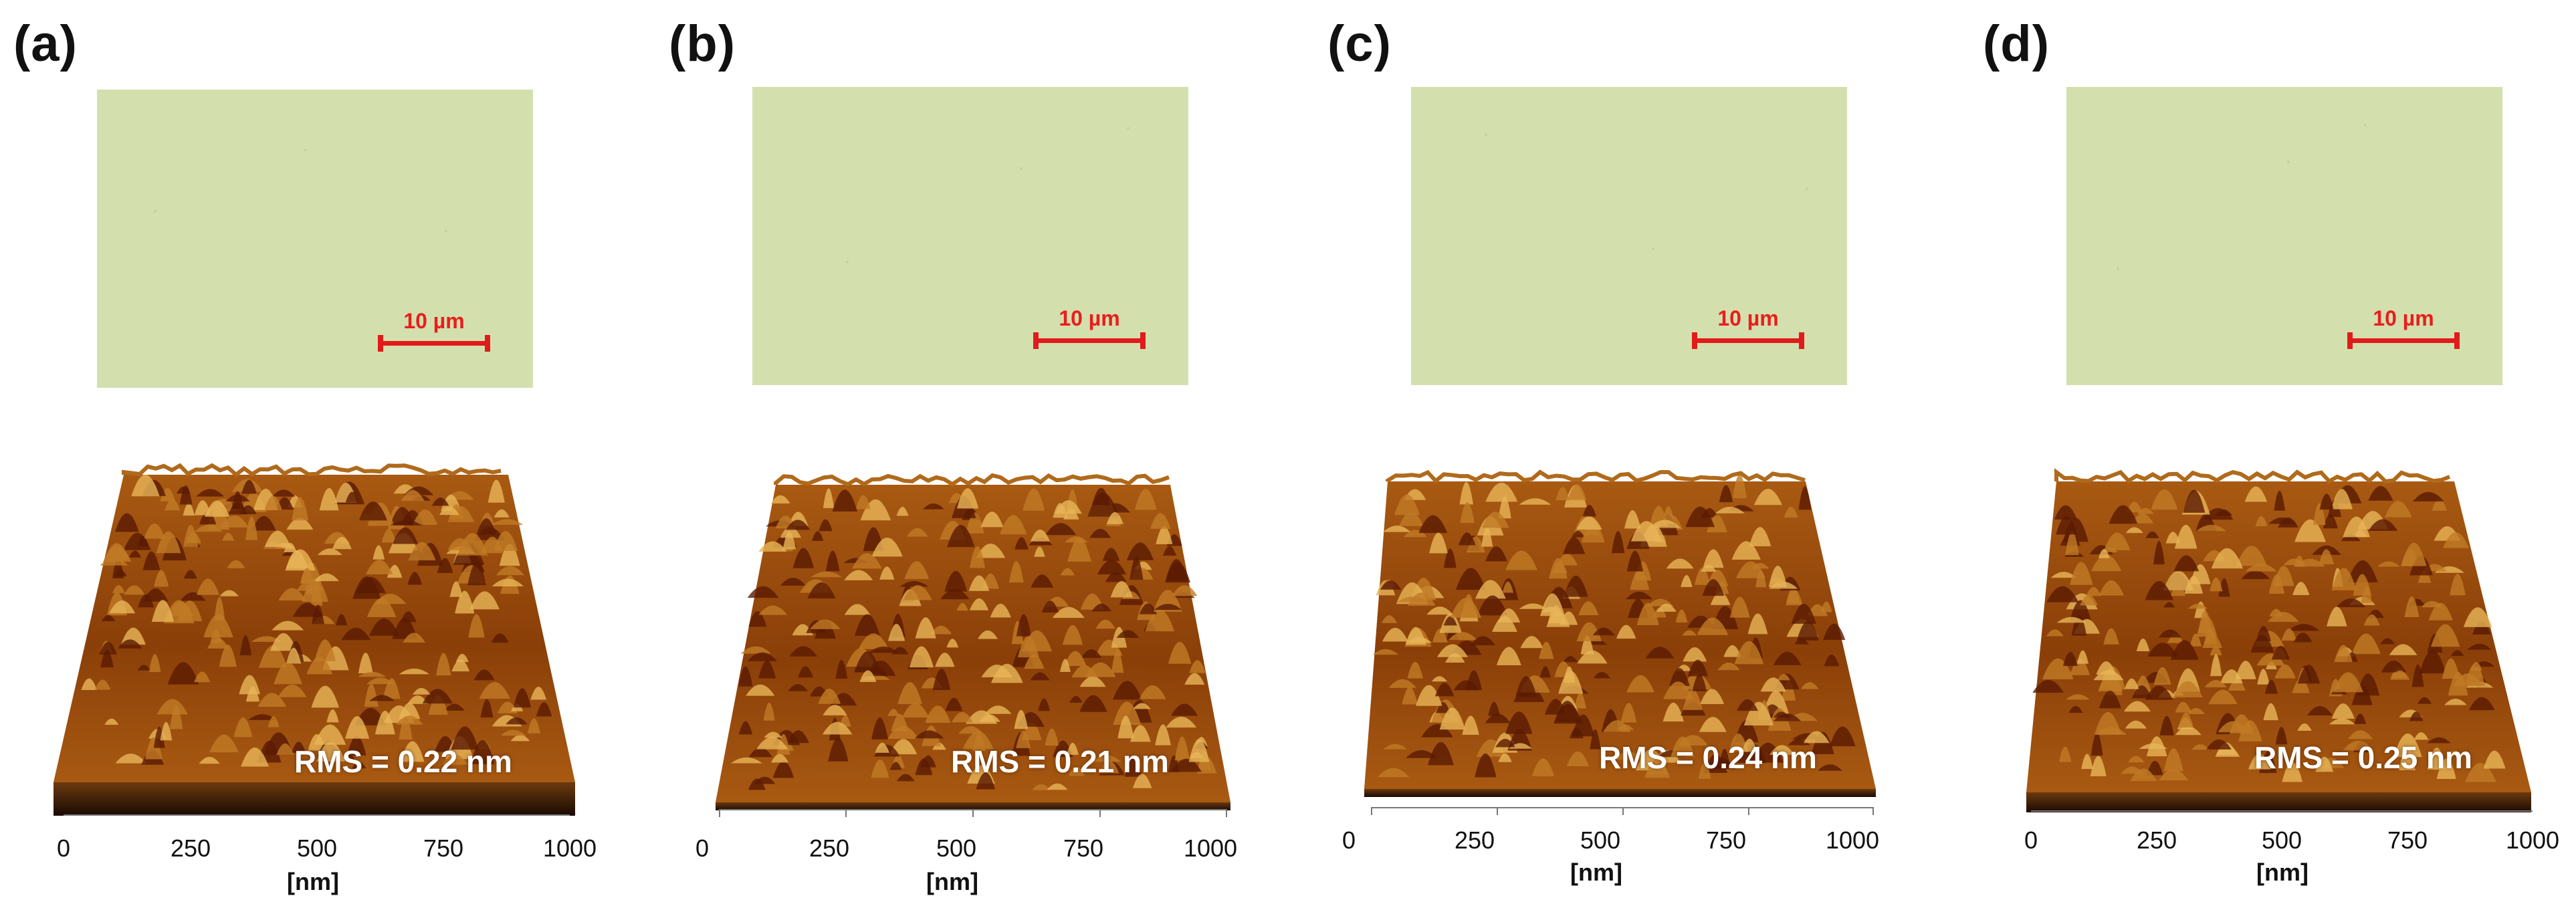 The height and width of the screenshot is (912, 2576). What do you see at coordinates (1083, 848) in the screenshot?
I see `x-tick-label: 750` at bounding box center [1083, 848].